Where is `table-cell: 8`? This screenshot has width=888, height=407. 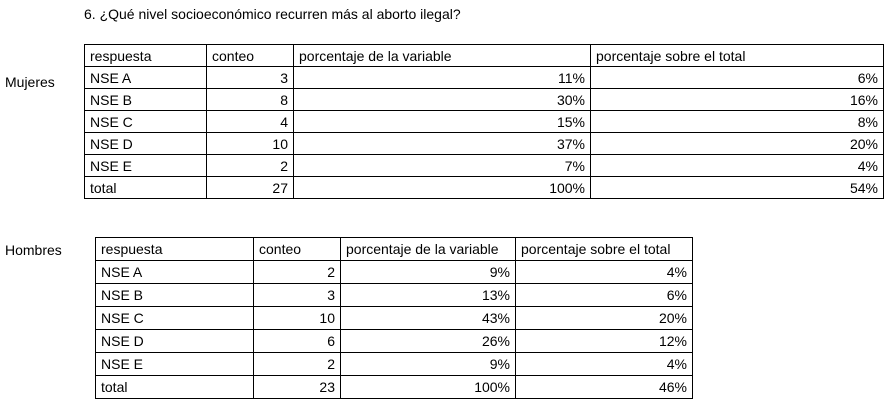
table-cell: 8 is located at coordinates (250, 99).